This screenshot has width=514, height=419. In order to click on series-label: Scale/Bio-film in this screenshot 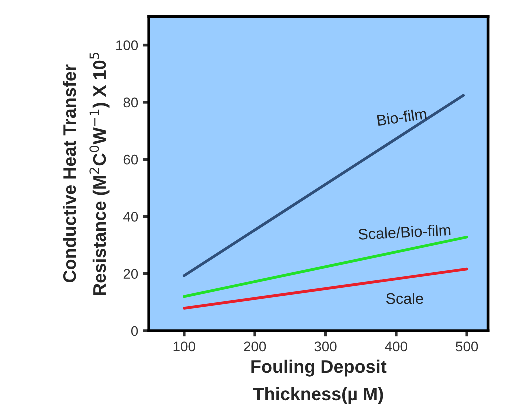, I will do `click(404, 232)`.